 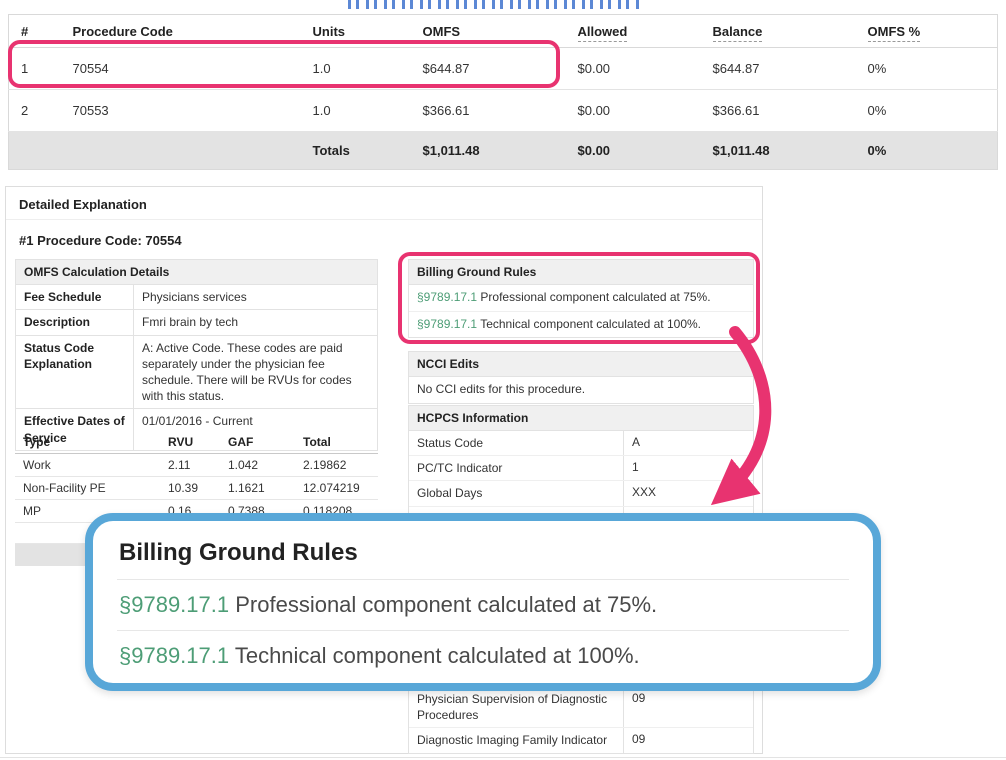 What do you see at coordinates (196, 465) in the screenshot?
I see `rvu-row-work: Work 2.11 1.042 2.19862` at bounding box center [196, 465].